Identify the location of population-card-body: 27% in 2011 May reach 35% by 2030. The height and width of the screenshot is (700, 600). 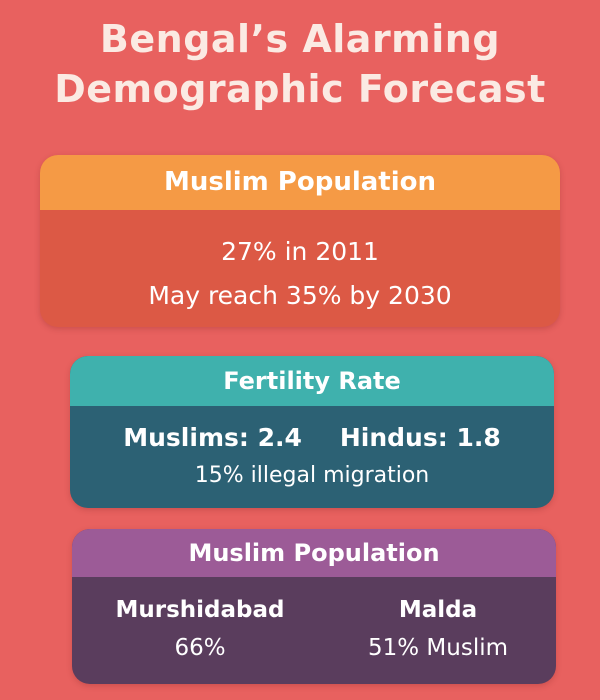
(300, 264).